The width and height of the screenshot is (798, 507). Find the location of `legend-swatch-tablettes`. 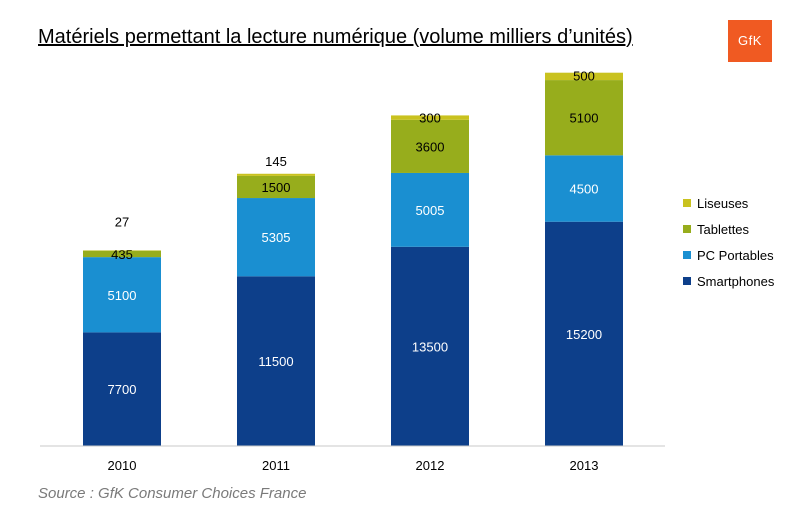

legend-swatch-tablettes is located at coordinates (687, 229).